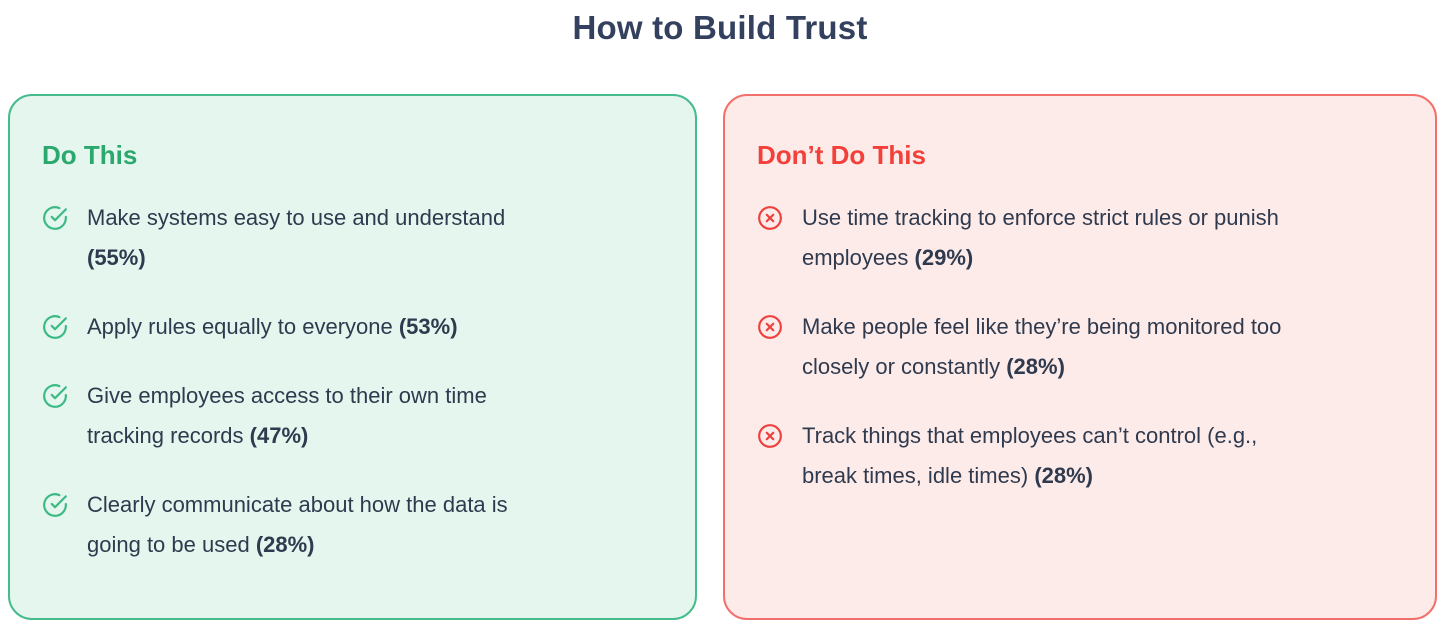  What do you see at coordinates (720, 27) in the screenshot?
I see `page-title: How to Build Trust` at bounding box center [720, 27].